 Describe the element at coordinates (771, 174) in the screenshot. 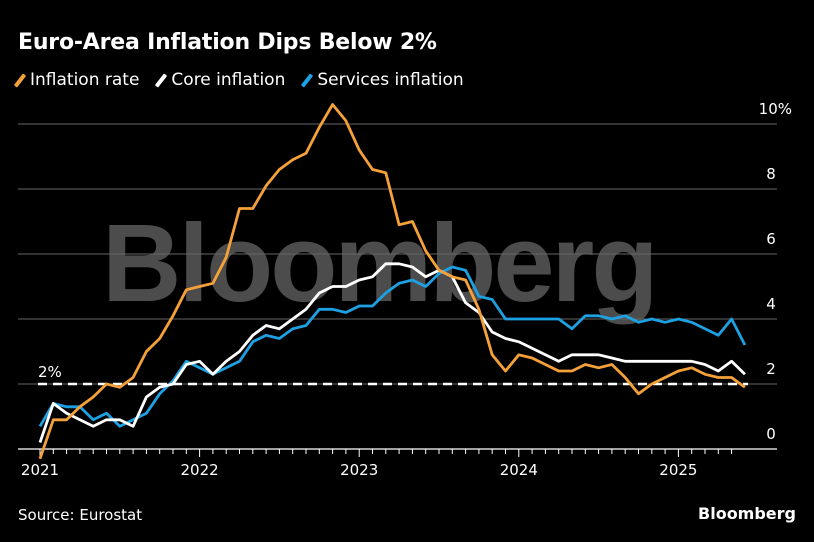

I see `y-tick-label: 8` at that location.